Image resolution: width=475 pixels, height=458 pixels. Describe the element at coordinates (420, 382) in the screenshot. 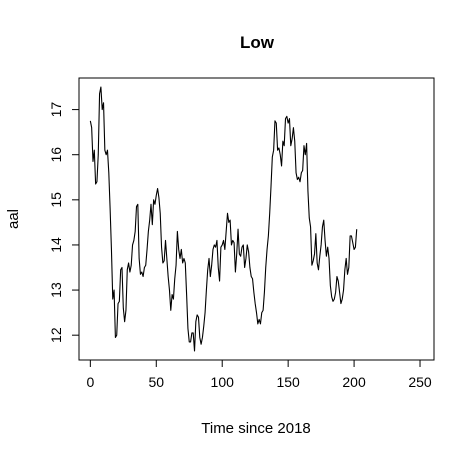

I see `x-tick-label: 250` at that location.